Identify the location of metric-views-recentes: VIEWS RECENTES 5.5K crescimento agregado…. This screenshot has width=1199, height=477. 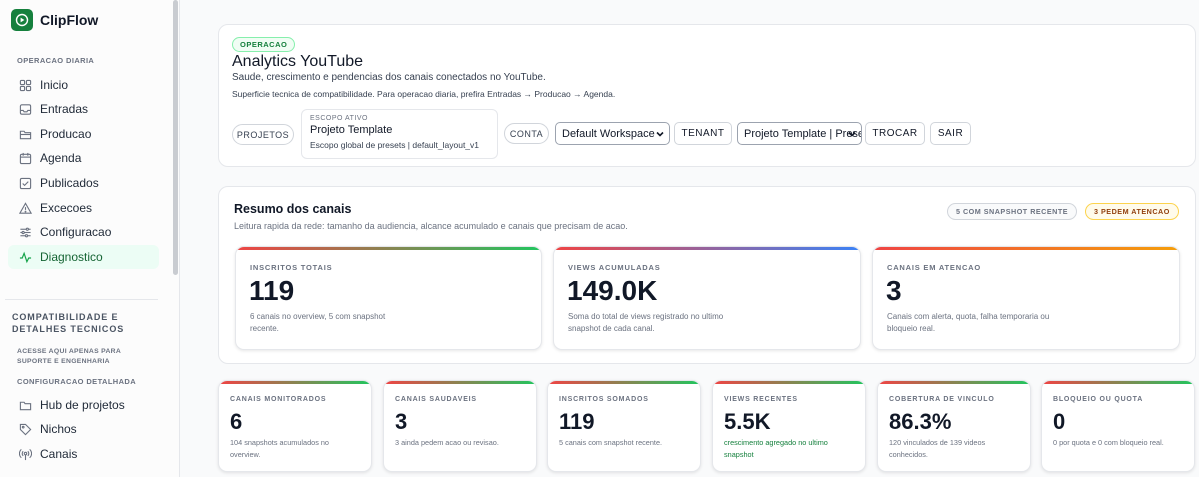
(789, 426).